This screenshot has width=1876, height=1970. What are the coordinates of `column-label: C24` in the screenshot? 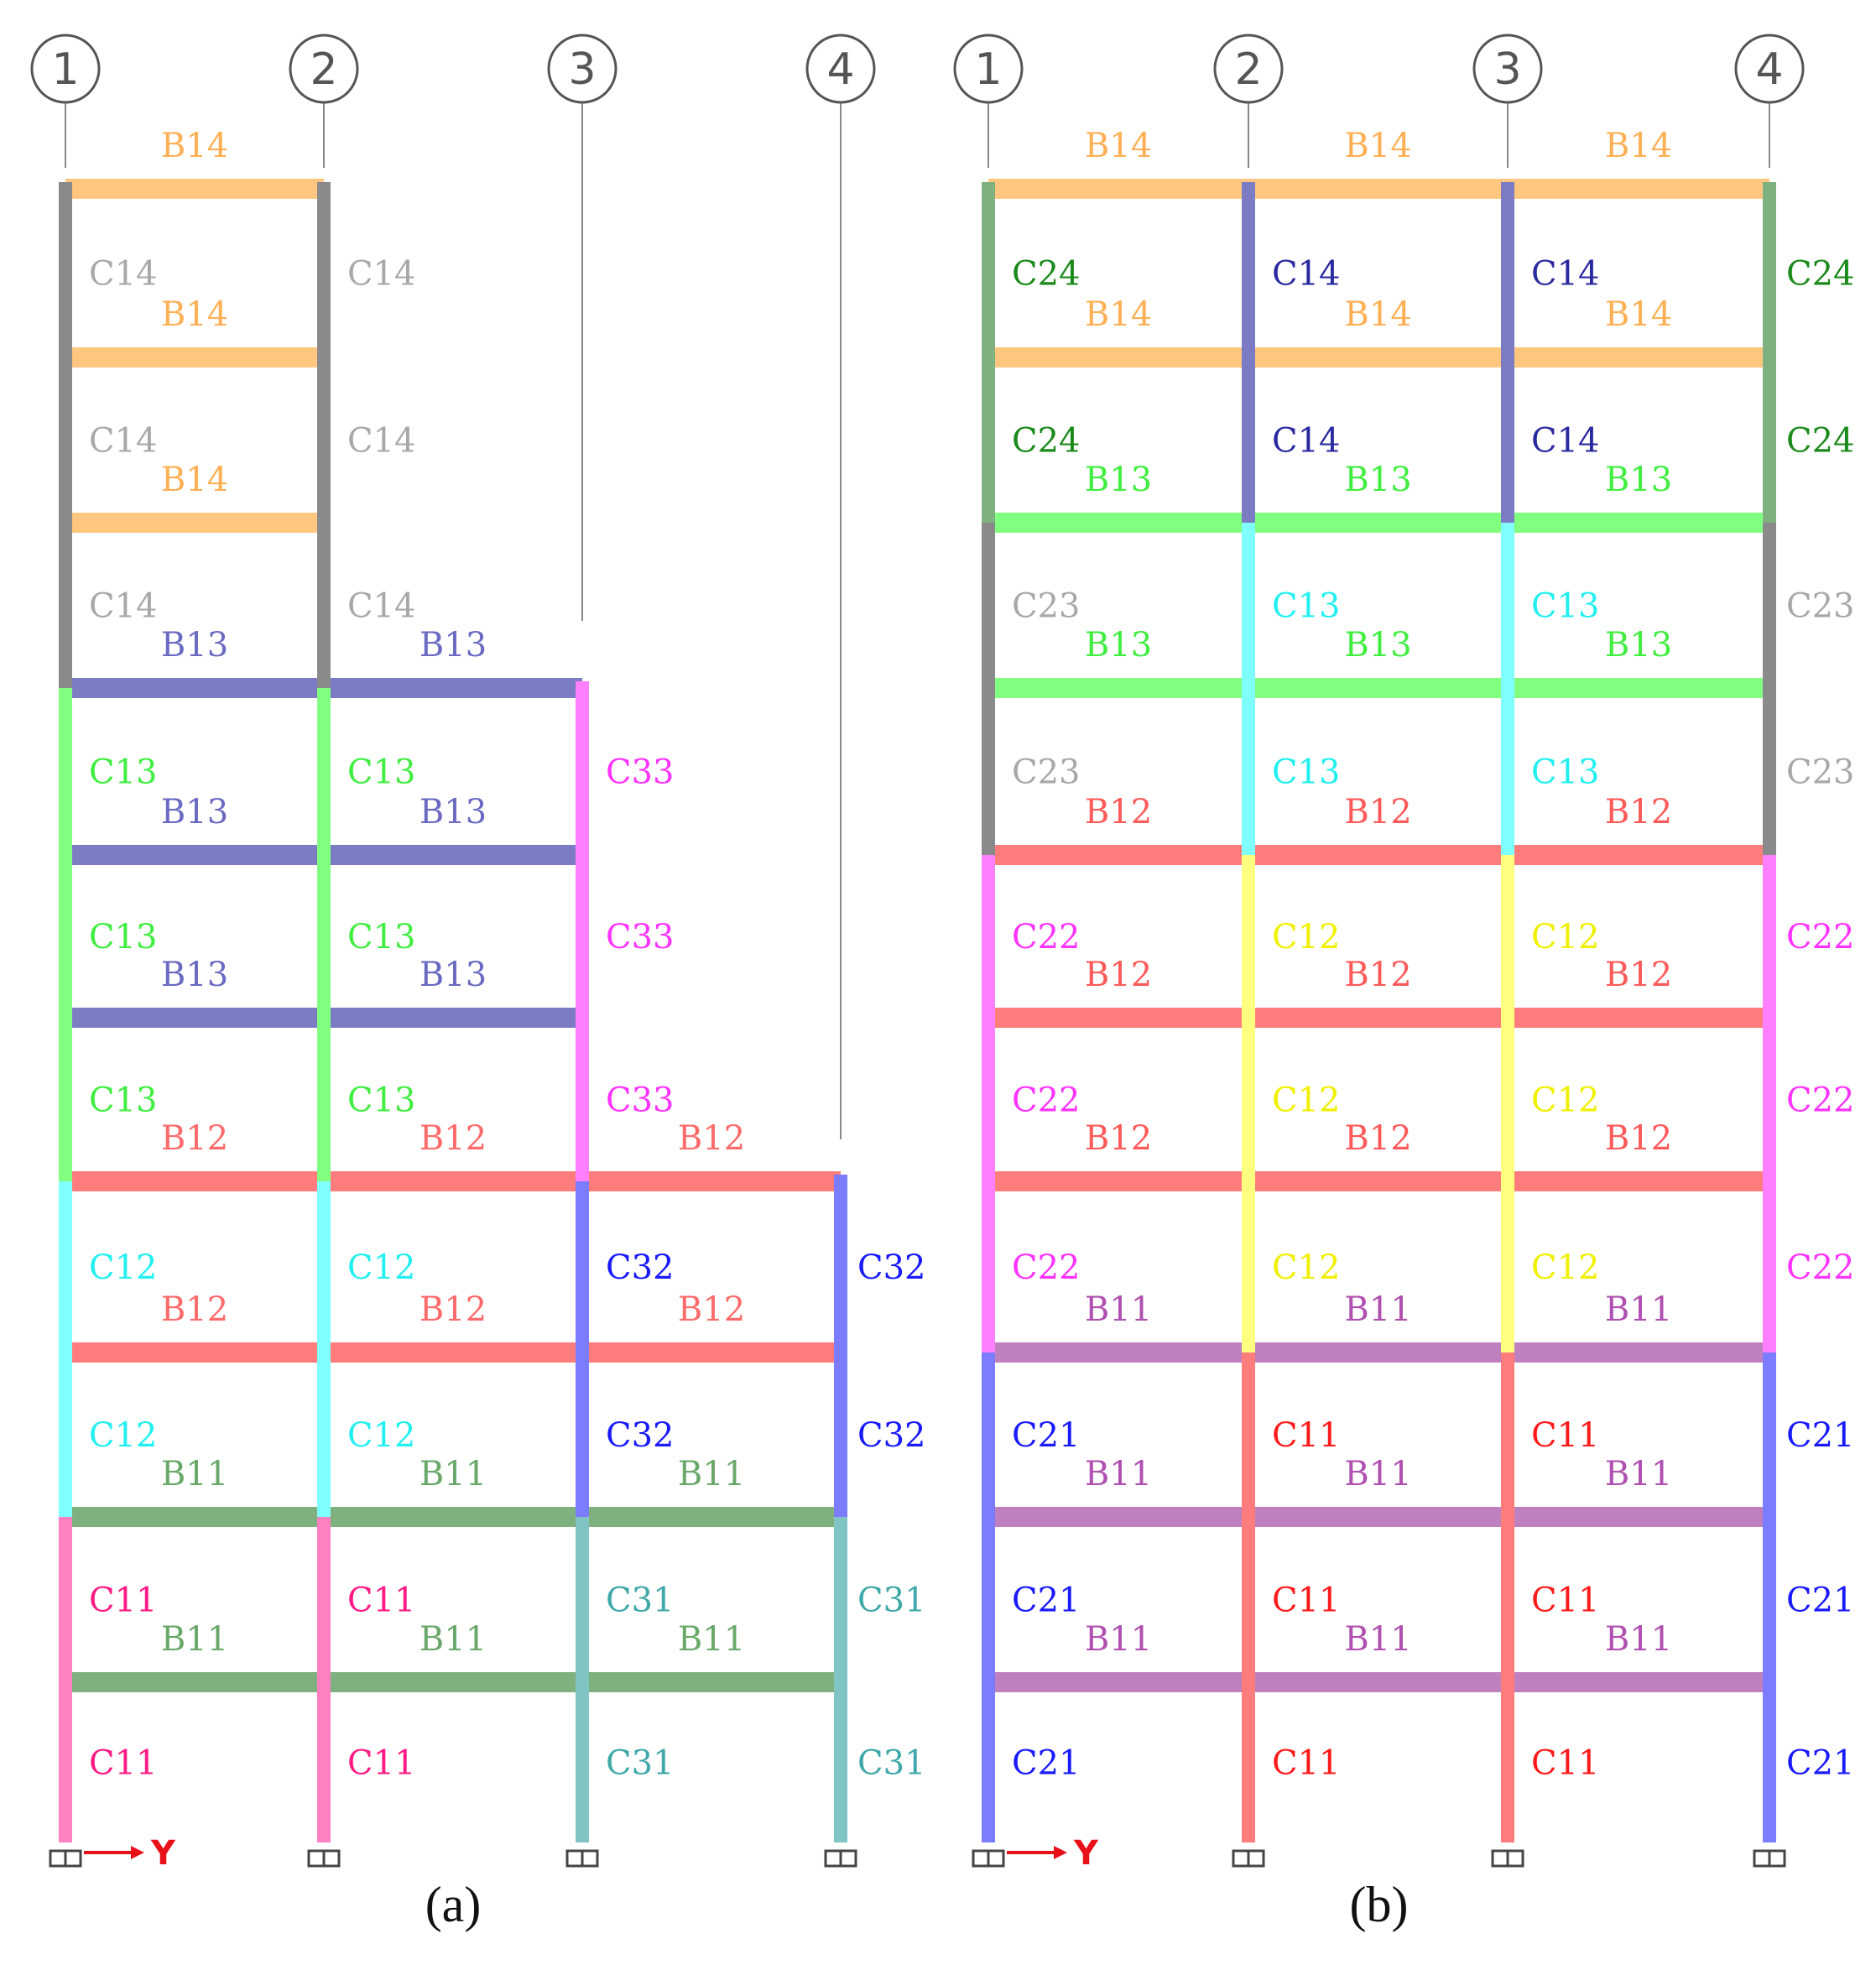 It's located at (1046, 442).